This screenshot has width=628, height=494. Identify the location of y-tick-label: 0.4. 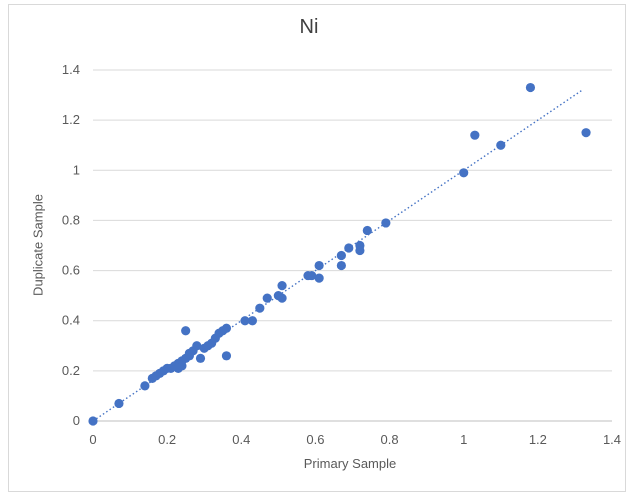
(71, 320).